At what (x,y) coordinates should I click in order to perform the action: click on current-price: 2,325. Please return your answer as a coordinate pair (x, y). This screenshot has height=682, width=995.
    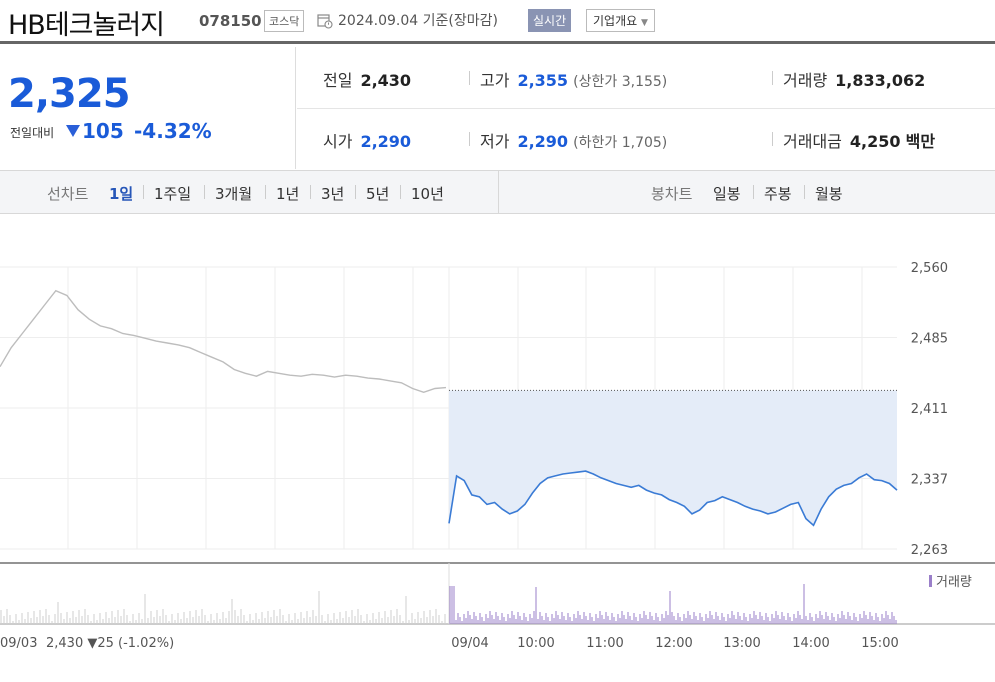
    Looking at the image, I should click on (69, 94).